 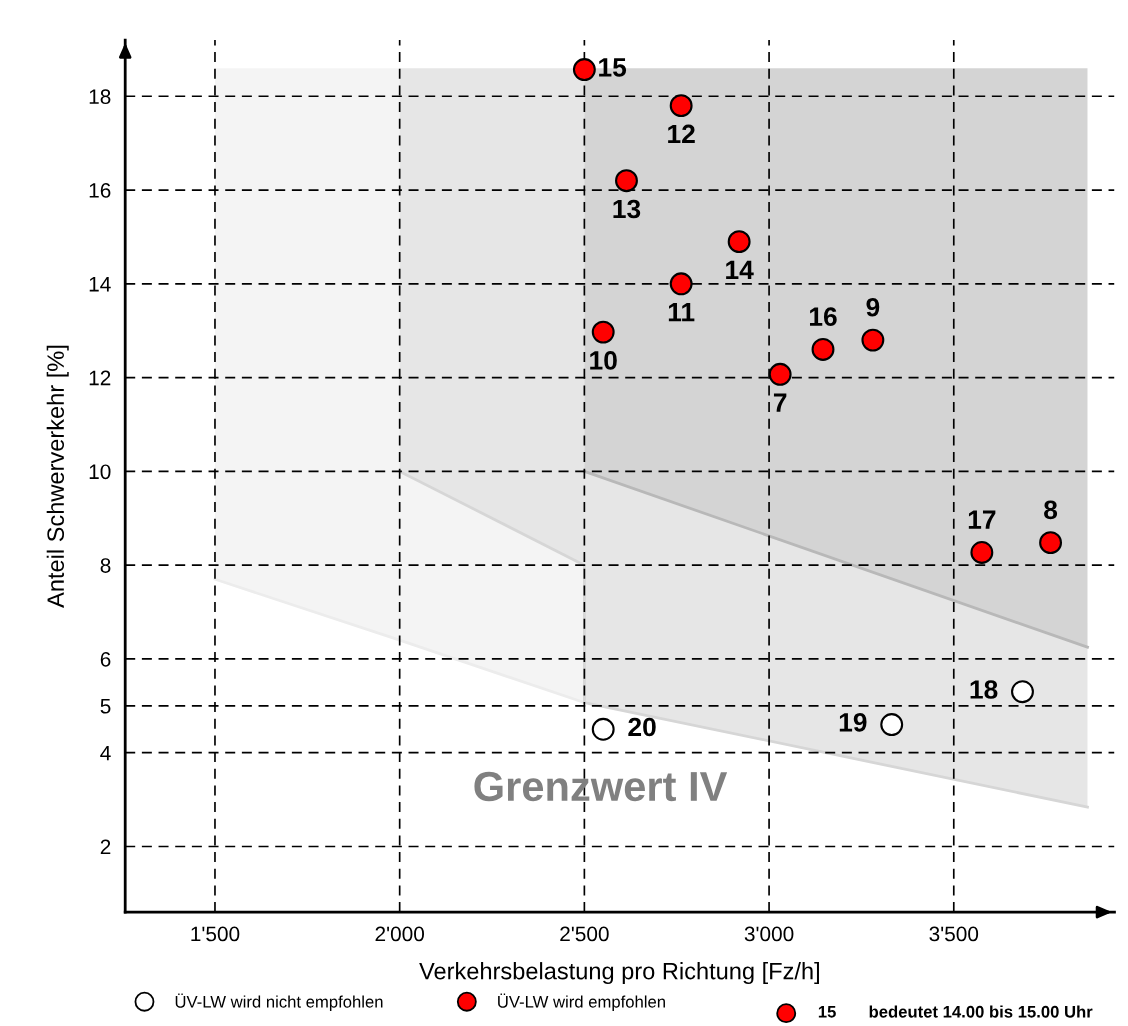 I want to click on x-tick-label: 3'500, so click(x=954, y=934).